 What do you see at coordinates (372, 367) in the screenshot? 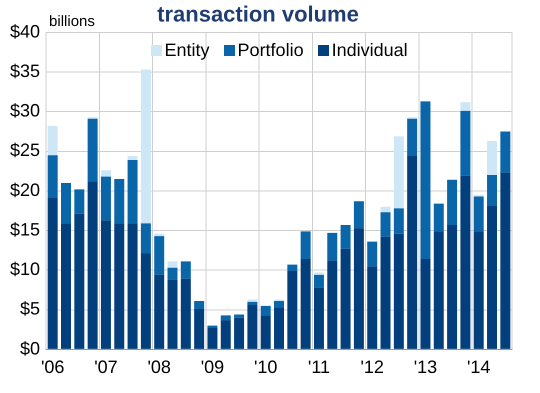
I see `x-tick-label: '12` at bounding box center [372, 367].